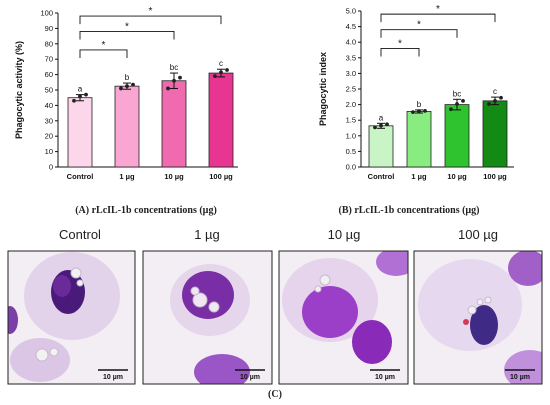 The width and height of the screenshot is (550, 405). I want to click on y-tick-label: 2.0, so click(351, 104).